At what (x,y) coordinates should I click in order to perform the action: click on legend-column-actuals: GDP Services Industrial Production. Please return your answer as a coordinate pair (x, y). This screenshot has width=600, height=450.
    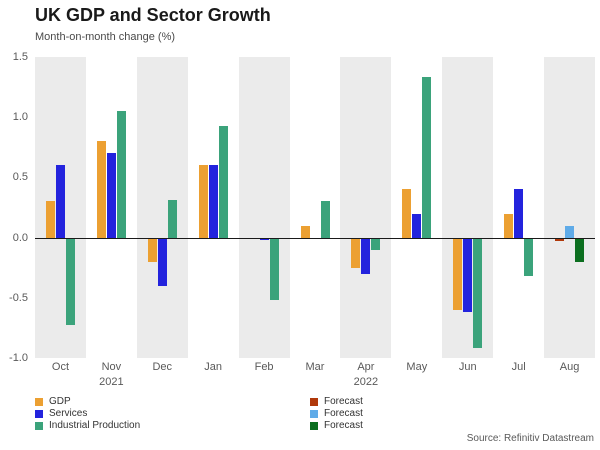
    Looking at the image, I should click on (87, 415).